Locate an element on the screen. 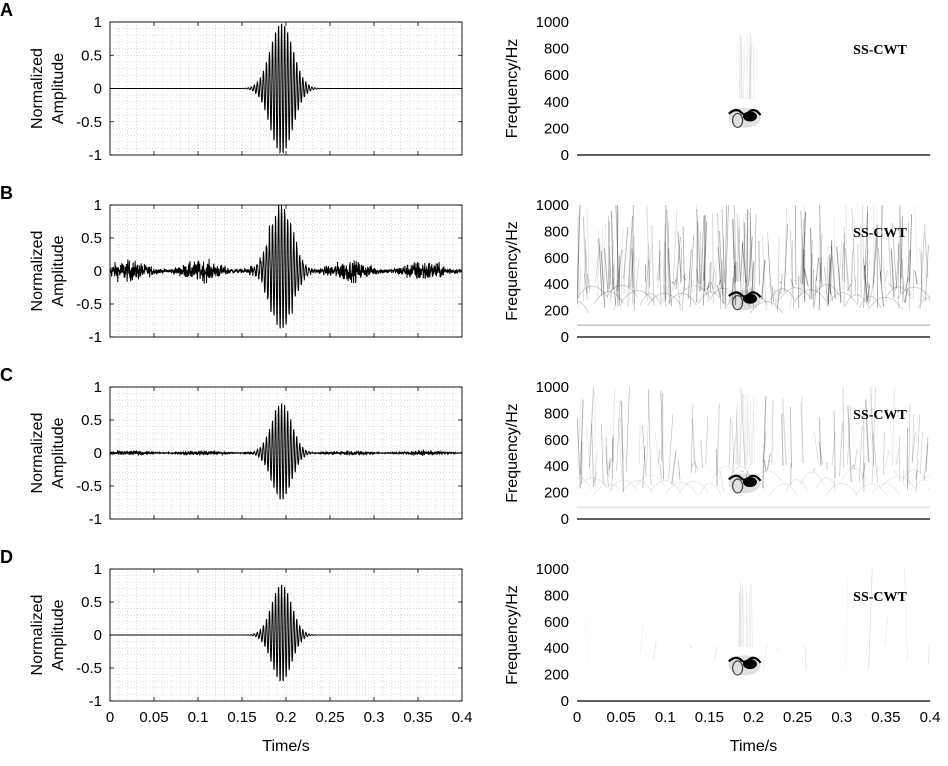  x-tick-label: 0.1 is located at coordinates (665, 717).